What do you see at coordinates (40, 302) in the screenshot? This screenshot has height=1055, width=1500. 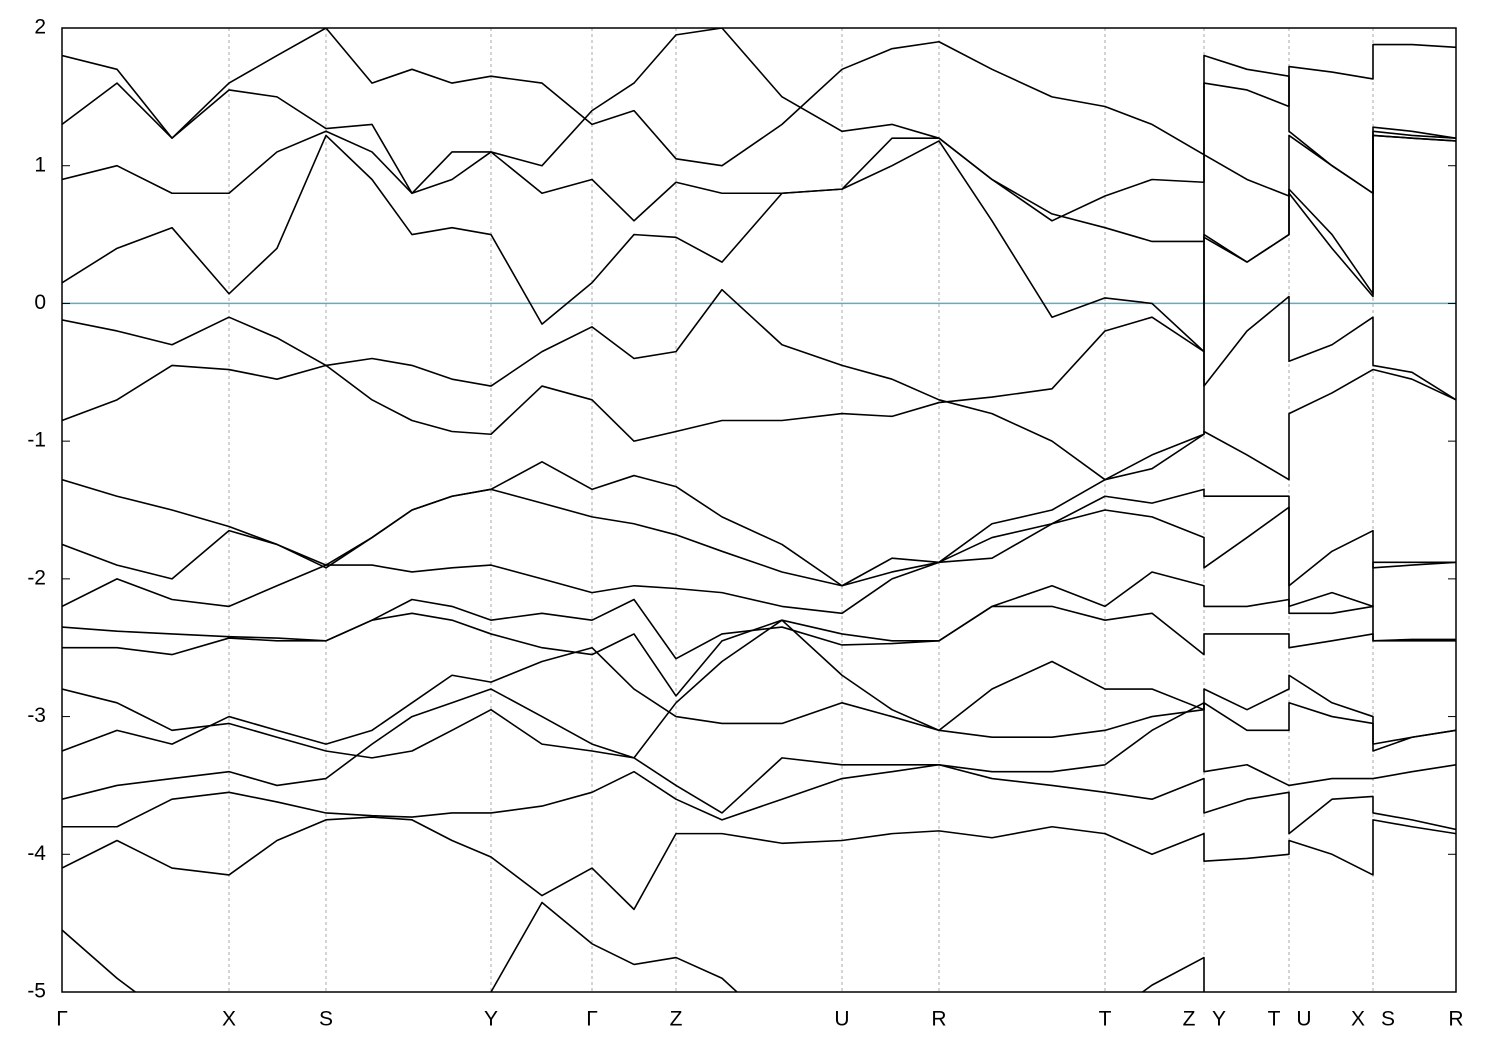 I see `y-tick-label: 0` at bounding box center [40, 302].